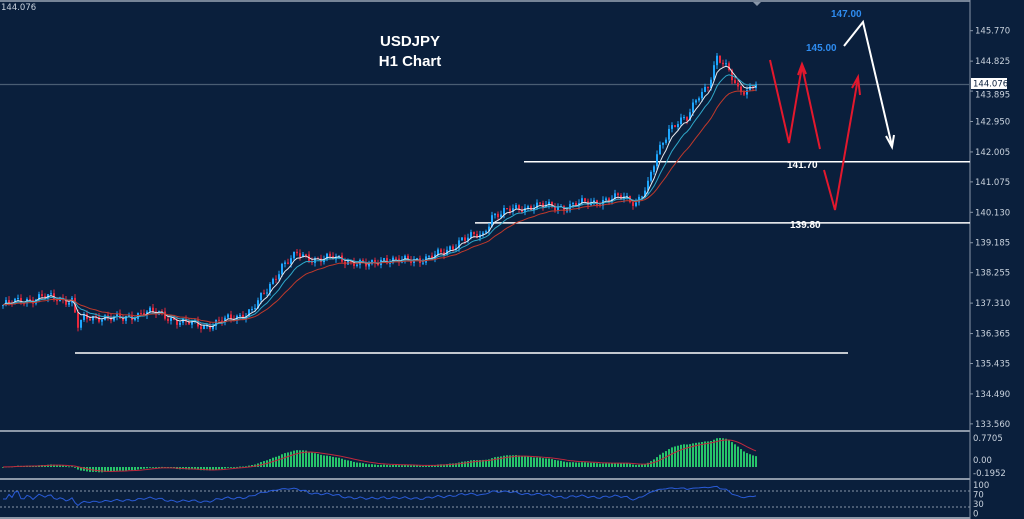 This screenshot has height=519, width=1024. Describe the element at coordinates (975, 514) in the screenshot. I see `rsi-tick-0: 0` at that location.